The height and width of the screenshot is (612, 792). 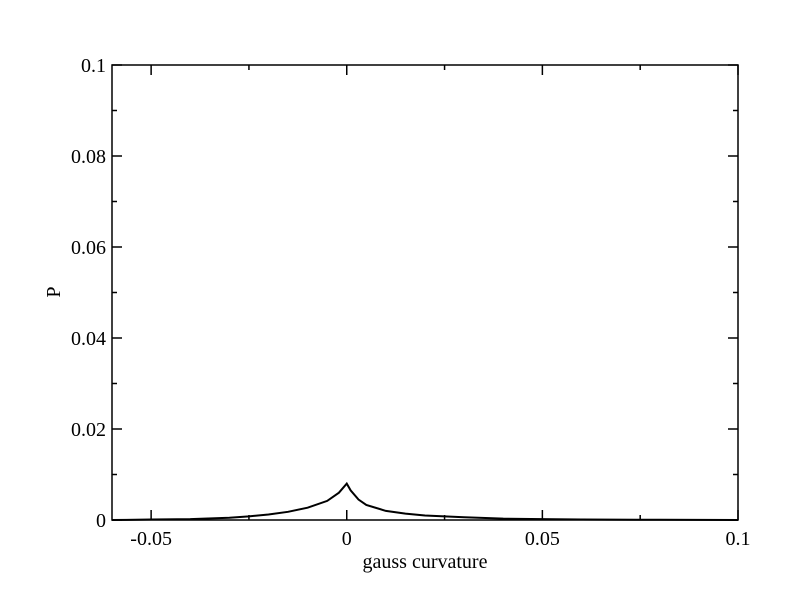 I want to click on y-axis-label: P, so click(x=54, y=291).